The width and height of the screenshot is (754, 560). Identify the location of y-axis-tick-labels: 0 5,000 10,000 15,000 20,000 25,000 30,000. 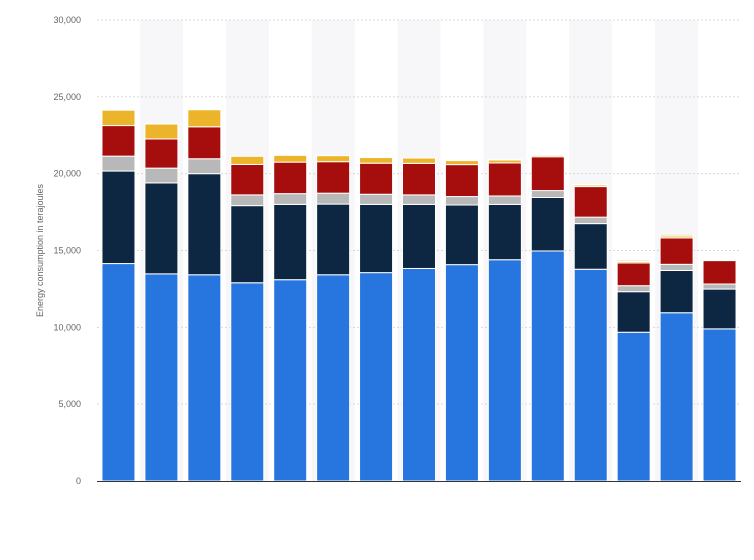
(67, 250).